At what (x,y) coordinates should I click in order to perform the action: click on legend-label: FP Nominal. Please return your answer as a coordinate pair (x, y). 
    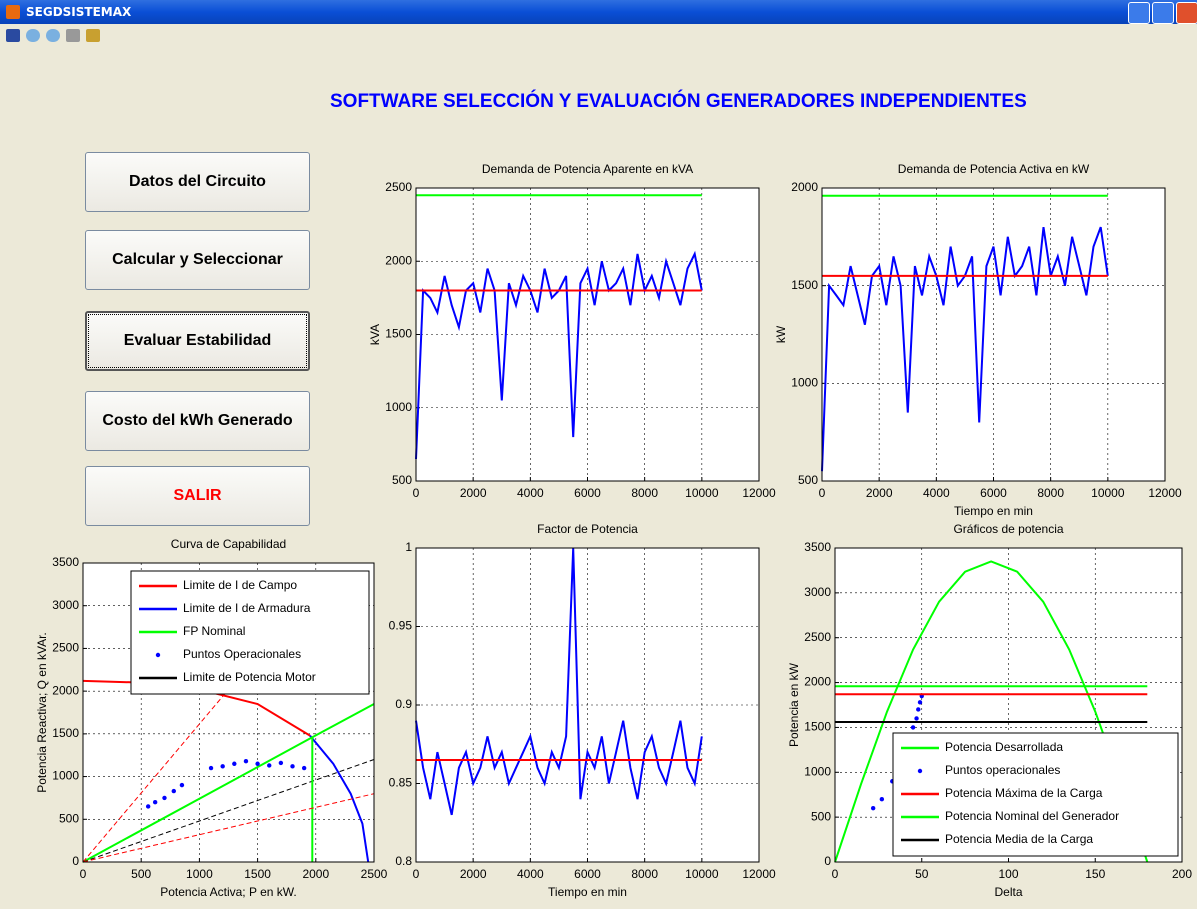
    Looking at the image, I should click on (214, 631).